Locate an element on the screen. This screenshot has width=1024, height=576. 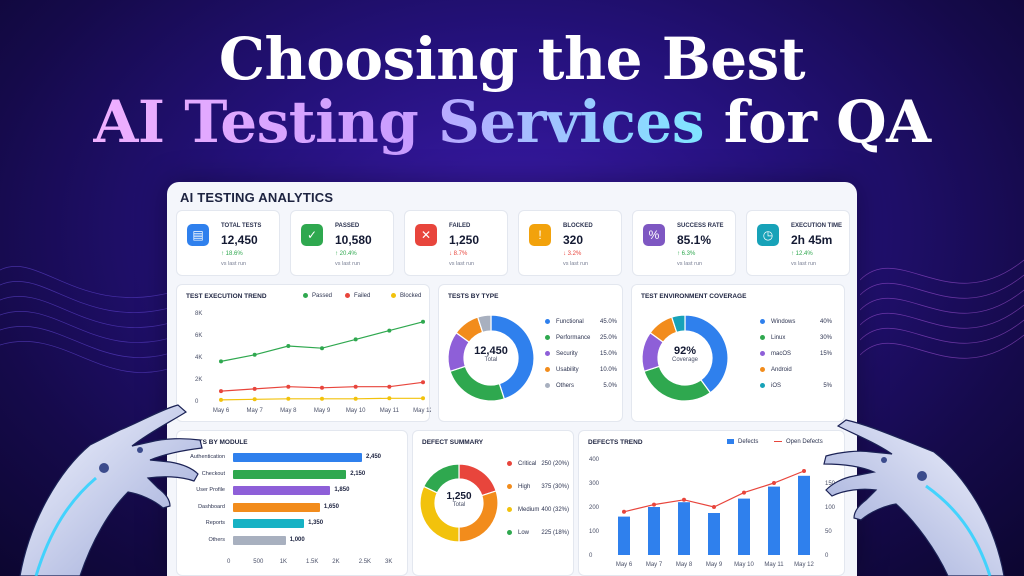
defects-trend-legend: Defects Open Defects is located at coordinates (775, 442).